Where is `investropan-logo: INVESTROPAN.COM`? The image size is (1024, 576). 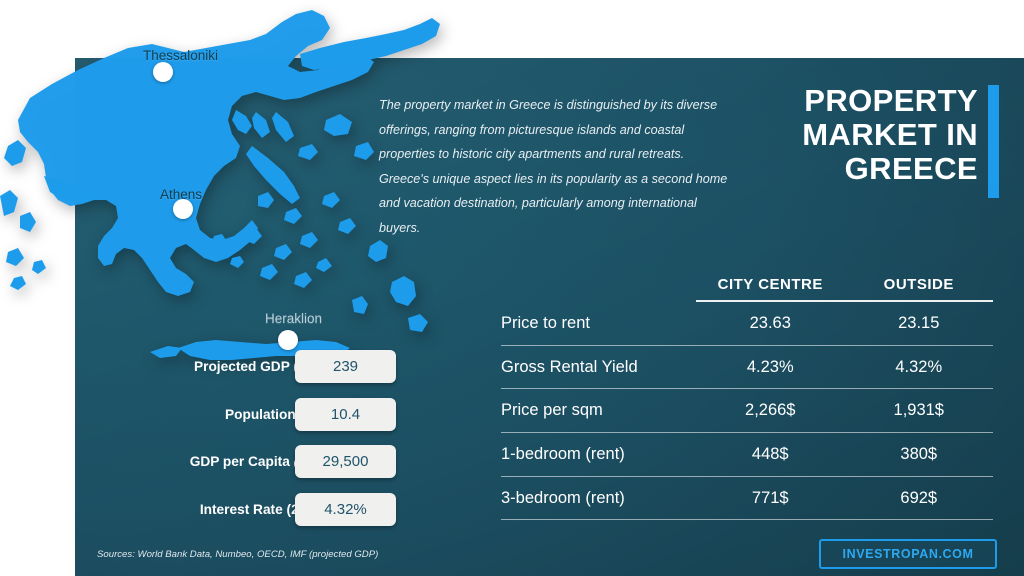
investropan-logo: INVESTROPAN.COM is located at coordinates (908, 554).